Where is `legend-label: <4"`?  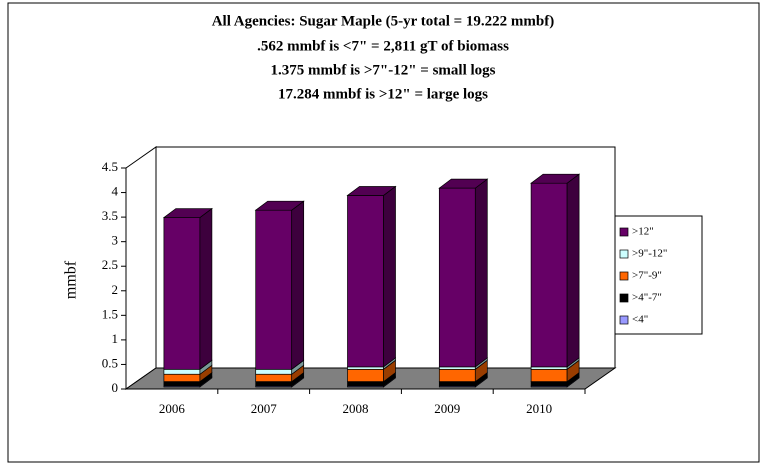 legend-label: <4" is located at coordinates (640, 320).